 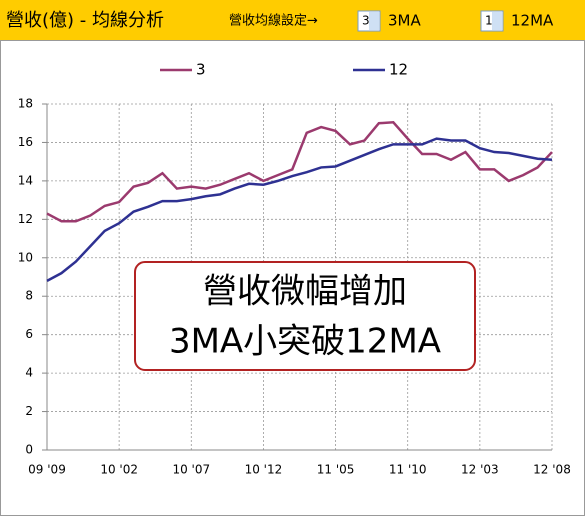 What do you see at coordinates (29, 411) in the screenshot?
I see `y-tick-label: 2` at bounding box center [29, 411].